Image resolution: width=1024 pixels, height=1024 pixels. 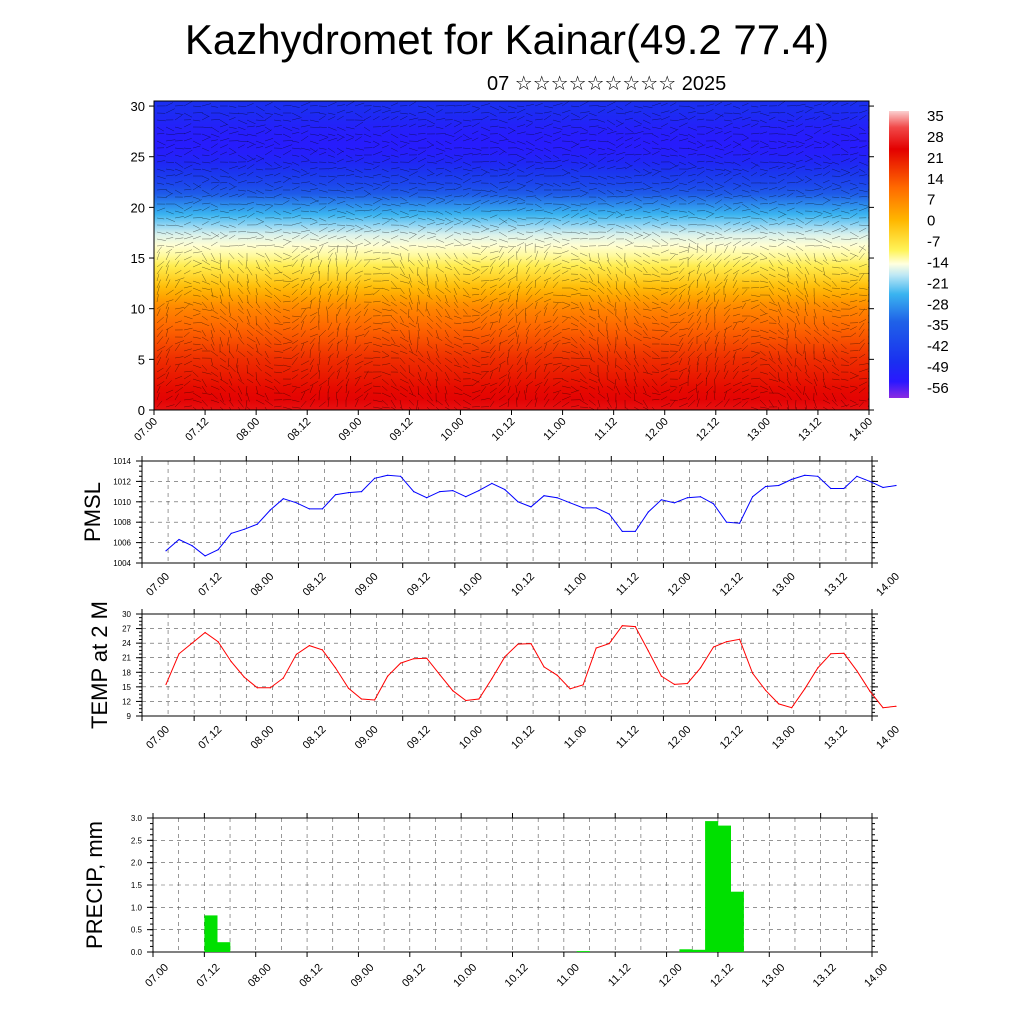 What do you see at coordinates (158, 585) in the screenshot?
I see `x-tick-label: 07.00` at bounding box center [158, 585].